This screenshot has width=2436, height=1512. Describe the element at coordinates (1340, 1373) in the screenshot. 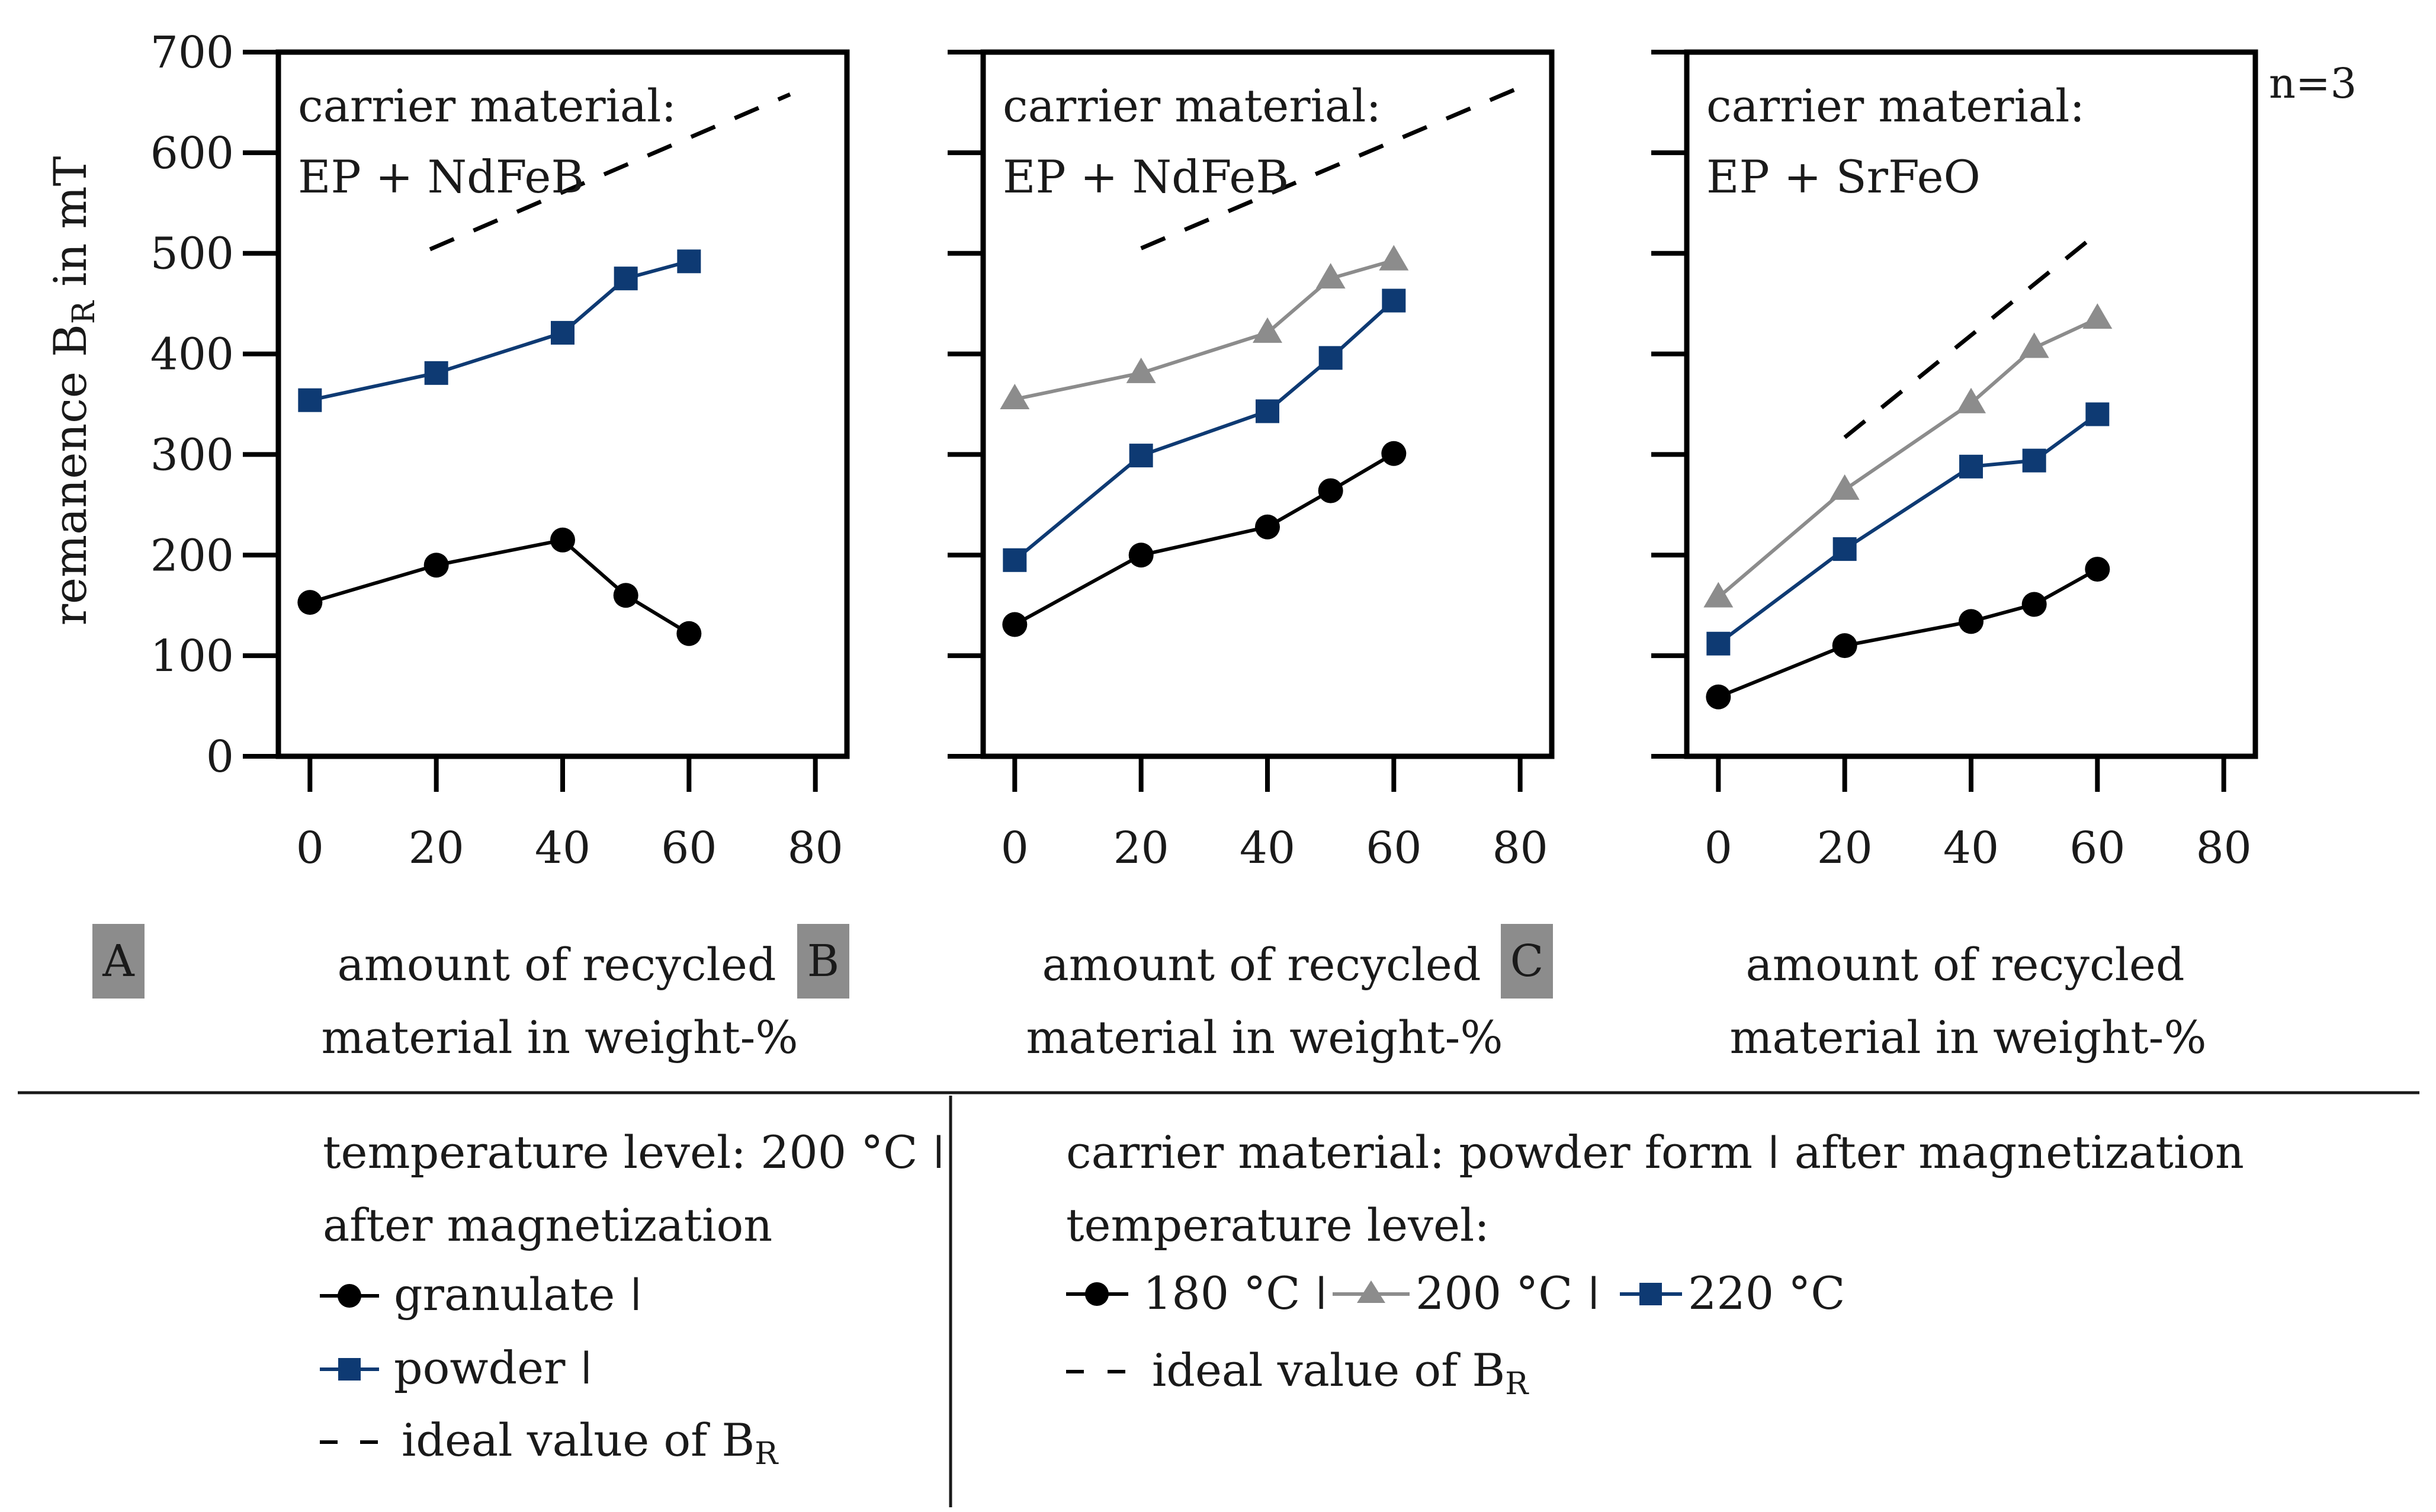

I see `legend-right-ideal-label: ideal value of BR` at that location.